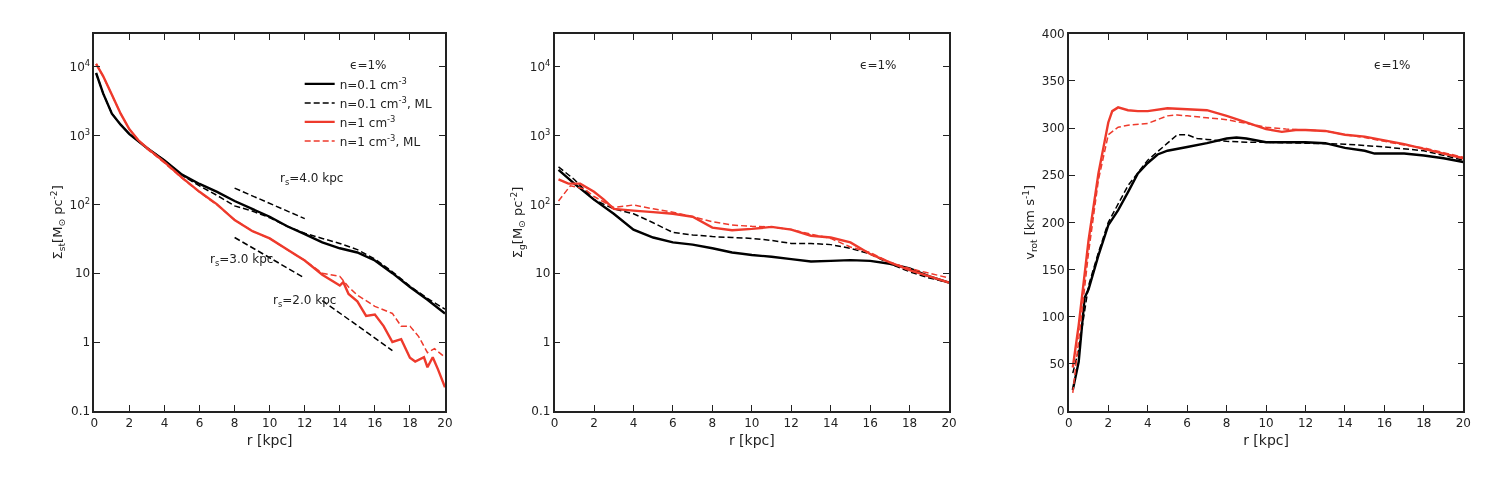 This screenshot has height=478, width=1493. I want to click on y-tick-label: 0, so click(1061, 411).